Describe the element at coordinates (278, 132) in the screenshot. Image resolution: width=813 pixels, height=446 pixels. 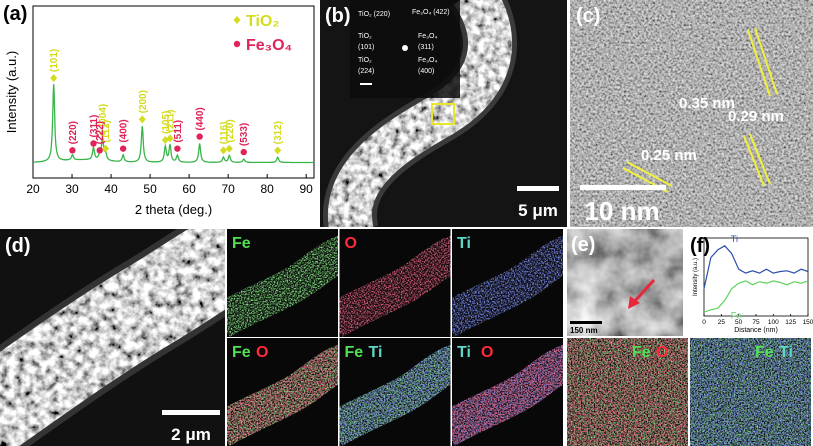
I see `peak-label: (312)` at that location.